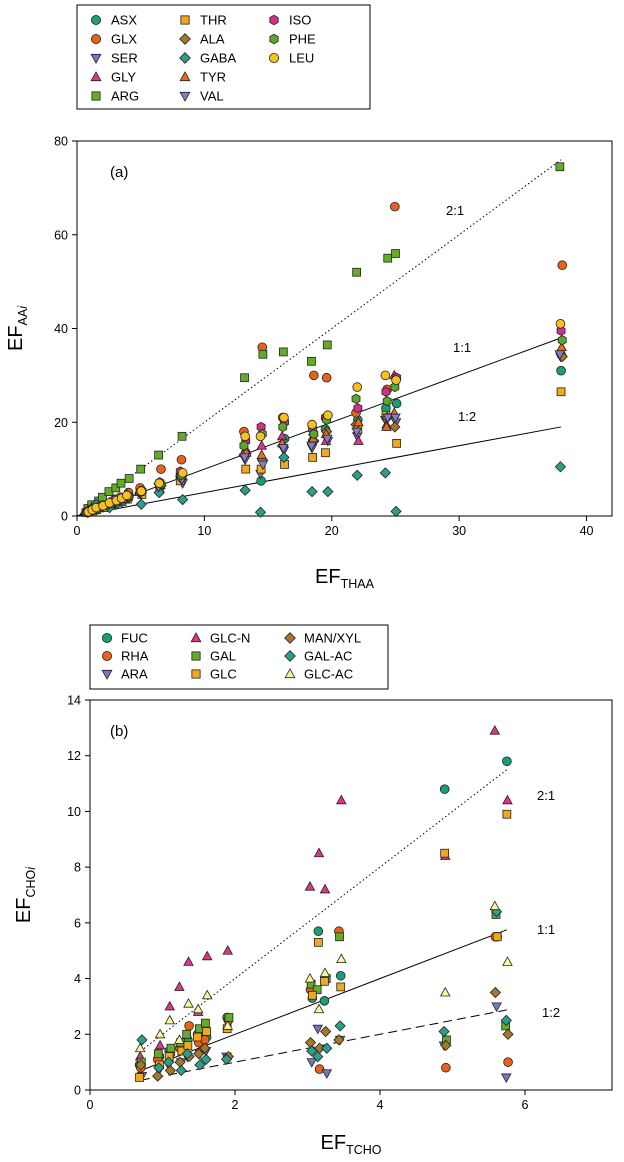  What do you see at coordinates (546, 929) in the screenshot?
I see `ratio-label-1-1: 1:1` at bounding box center [546, 929].